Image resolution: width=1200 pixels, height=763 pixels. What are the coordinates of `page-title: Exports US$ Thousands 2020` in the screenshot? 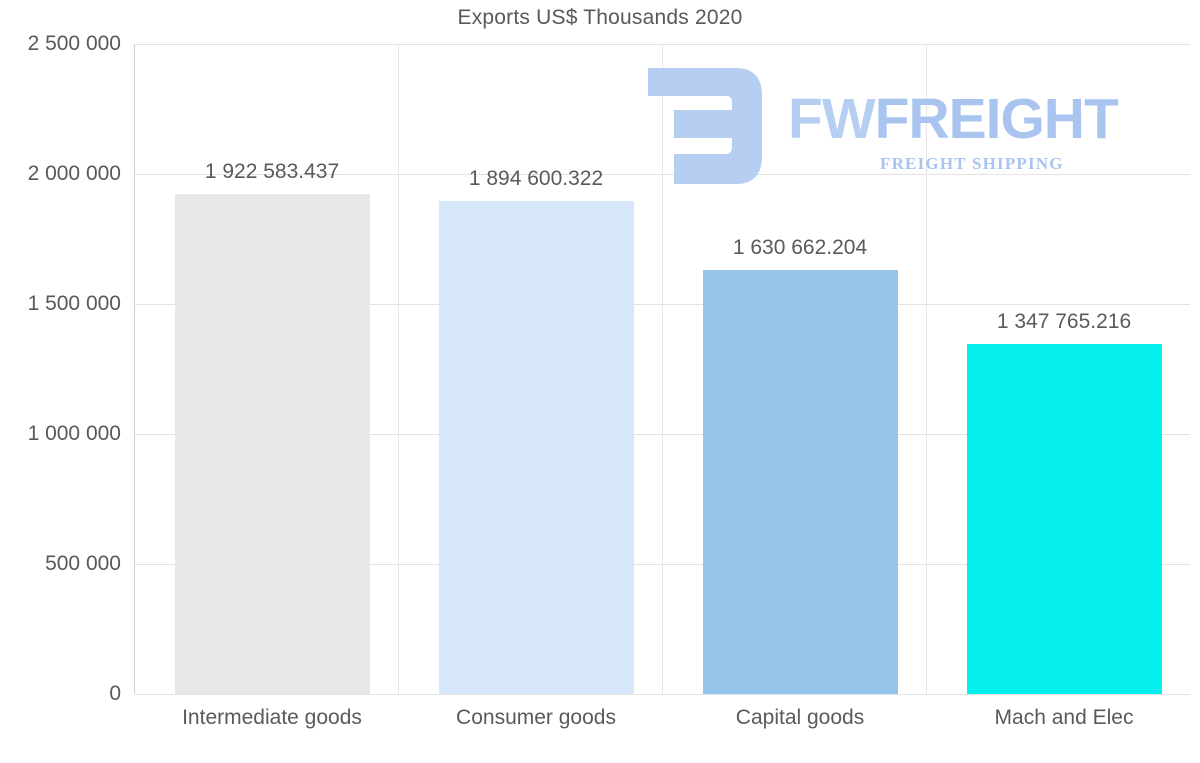 It's located at (600, 17).